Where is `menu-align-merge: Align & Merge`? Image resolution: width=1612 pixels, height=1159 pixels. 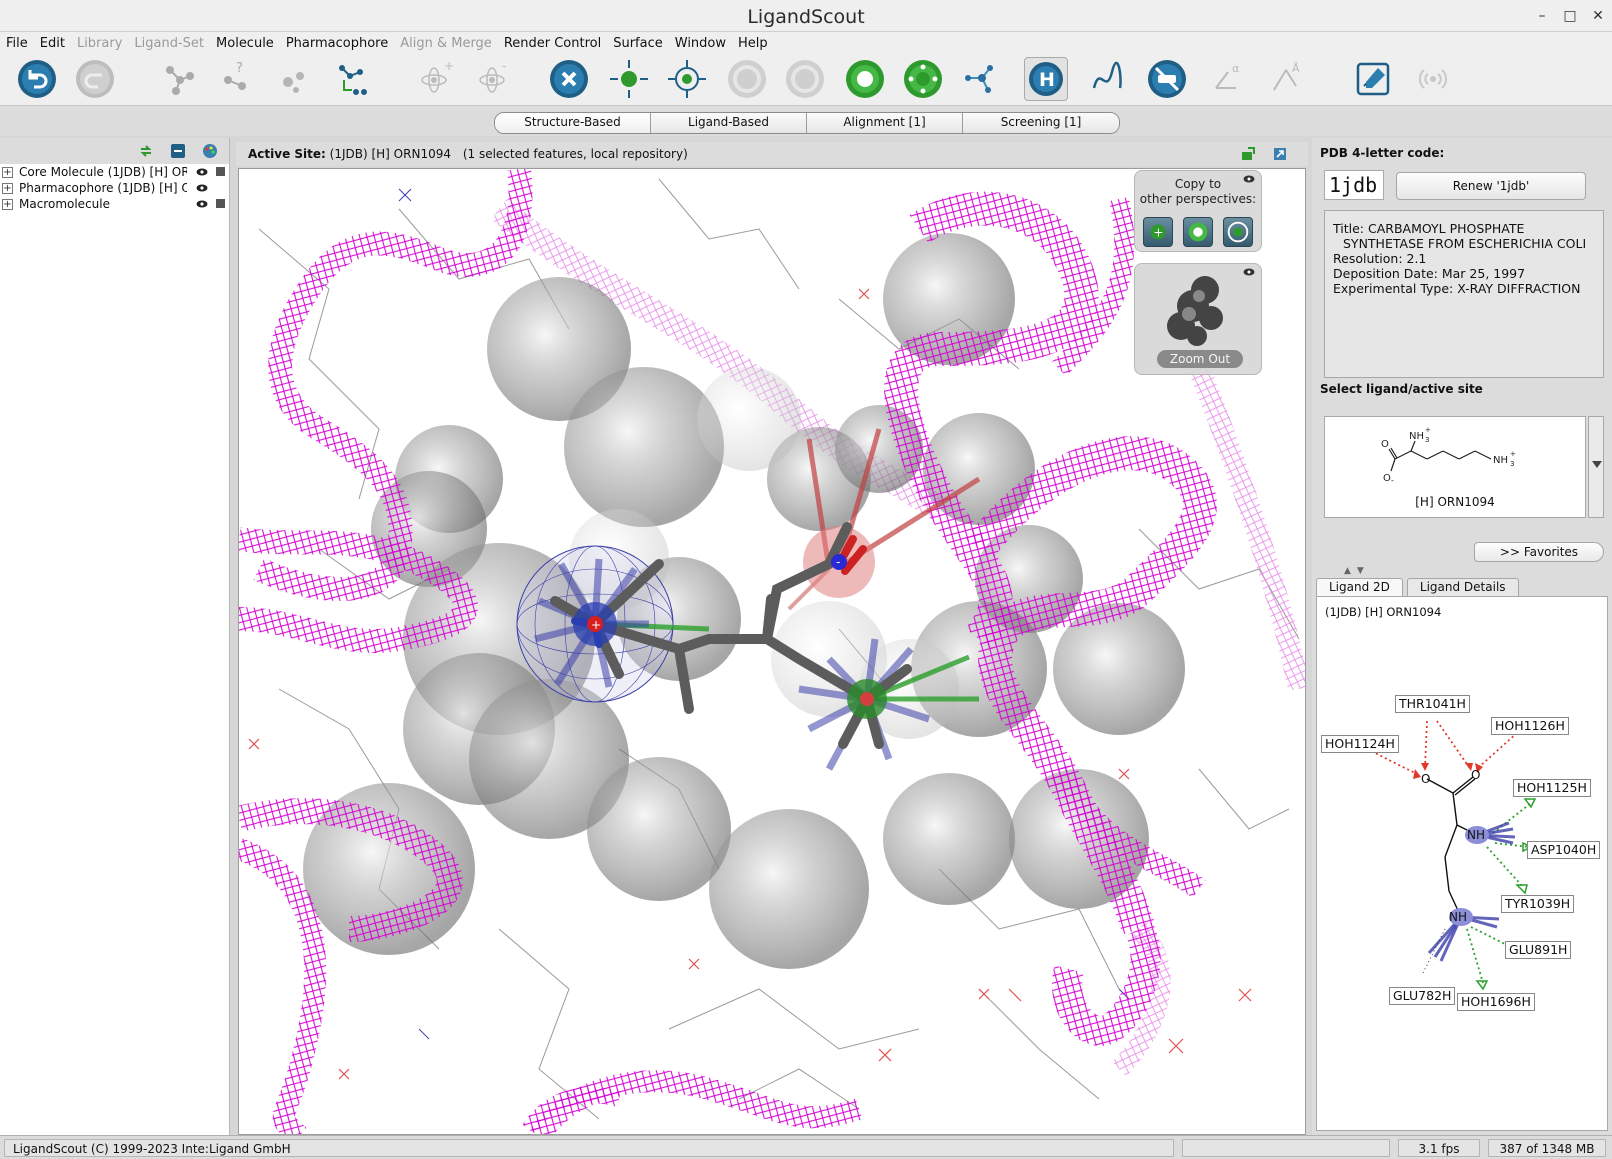 menu-align-merge: Align & Merge is located at coordinates (446, 43).